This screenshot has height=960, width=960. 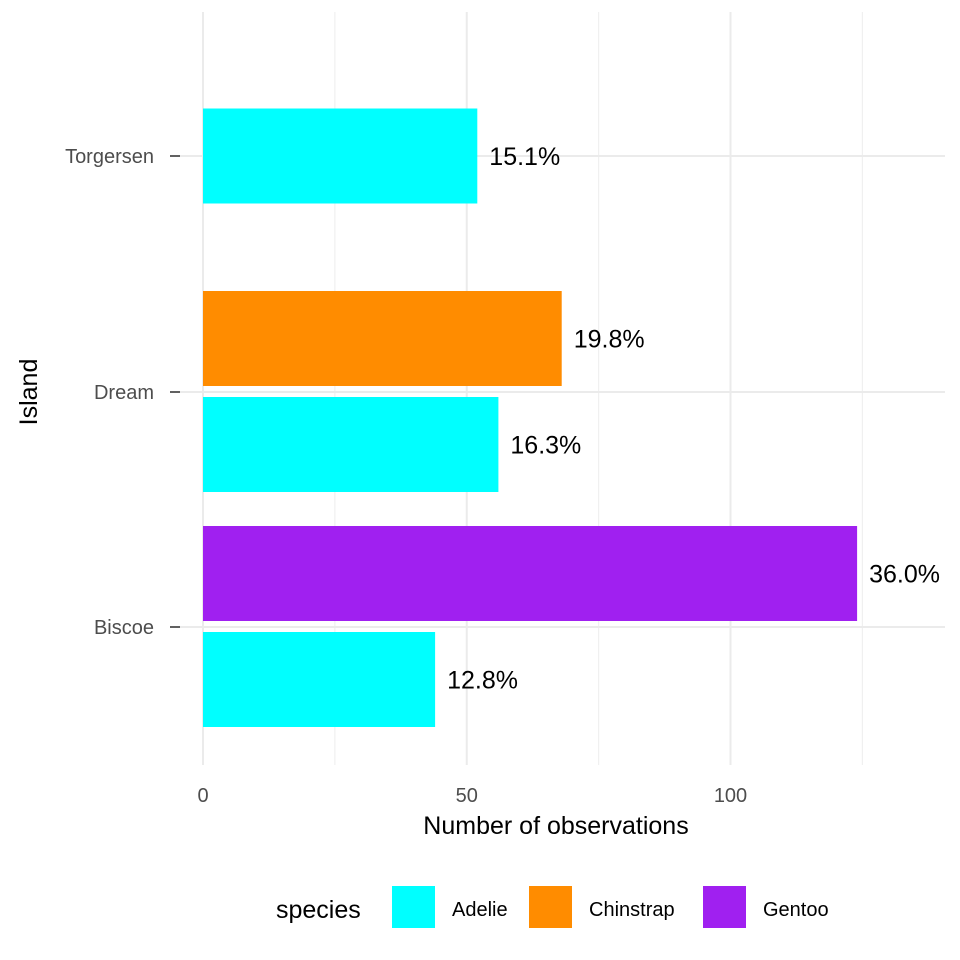 I want to click on data-label: 36.0%, so click(x=904, y=575).